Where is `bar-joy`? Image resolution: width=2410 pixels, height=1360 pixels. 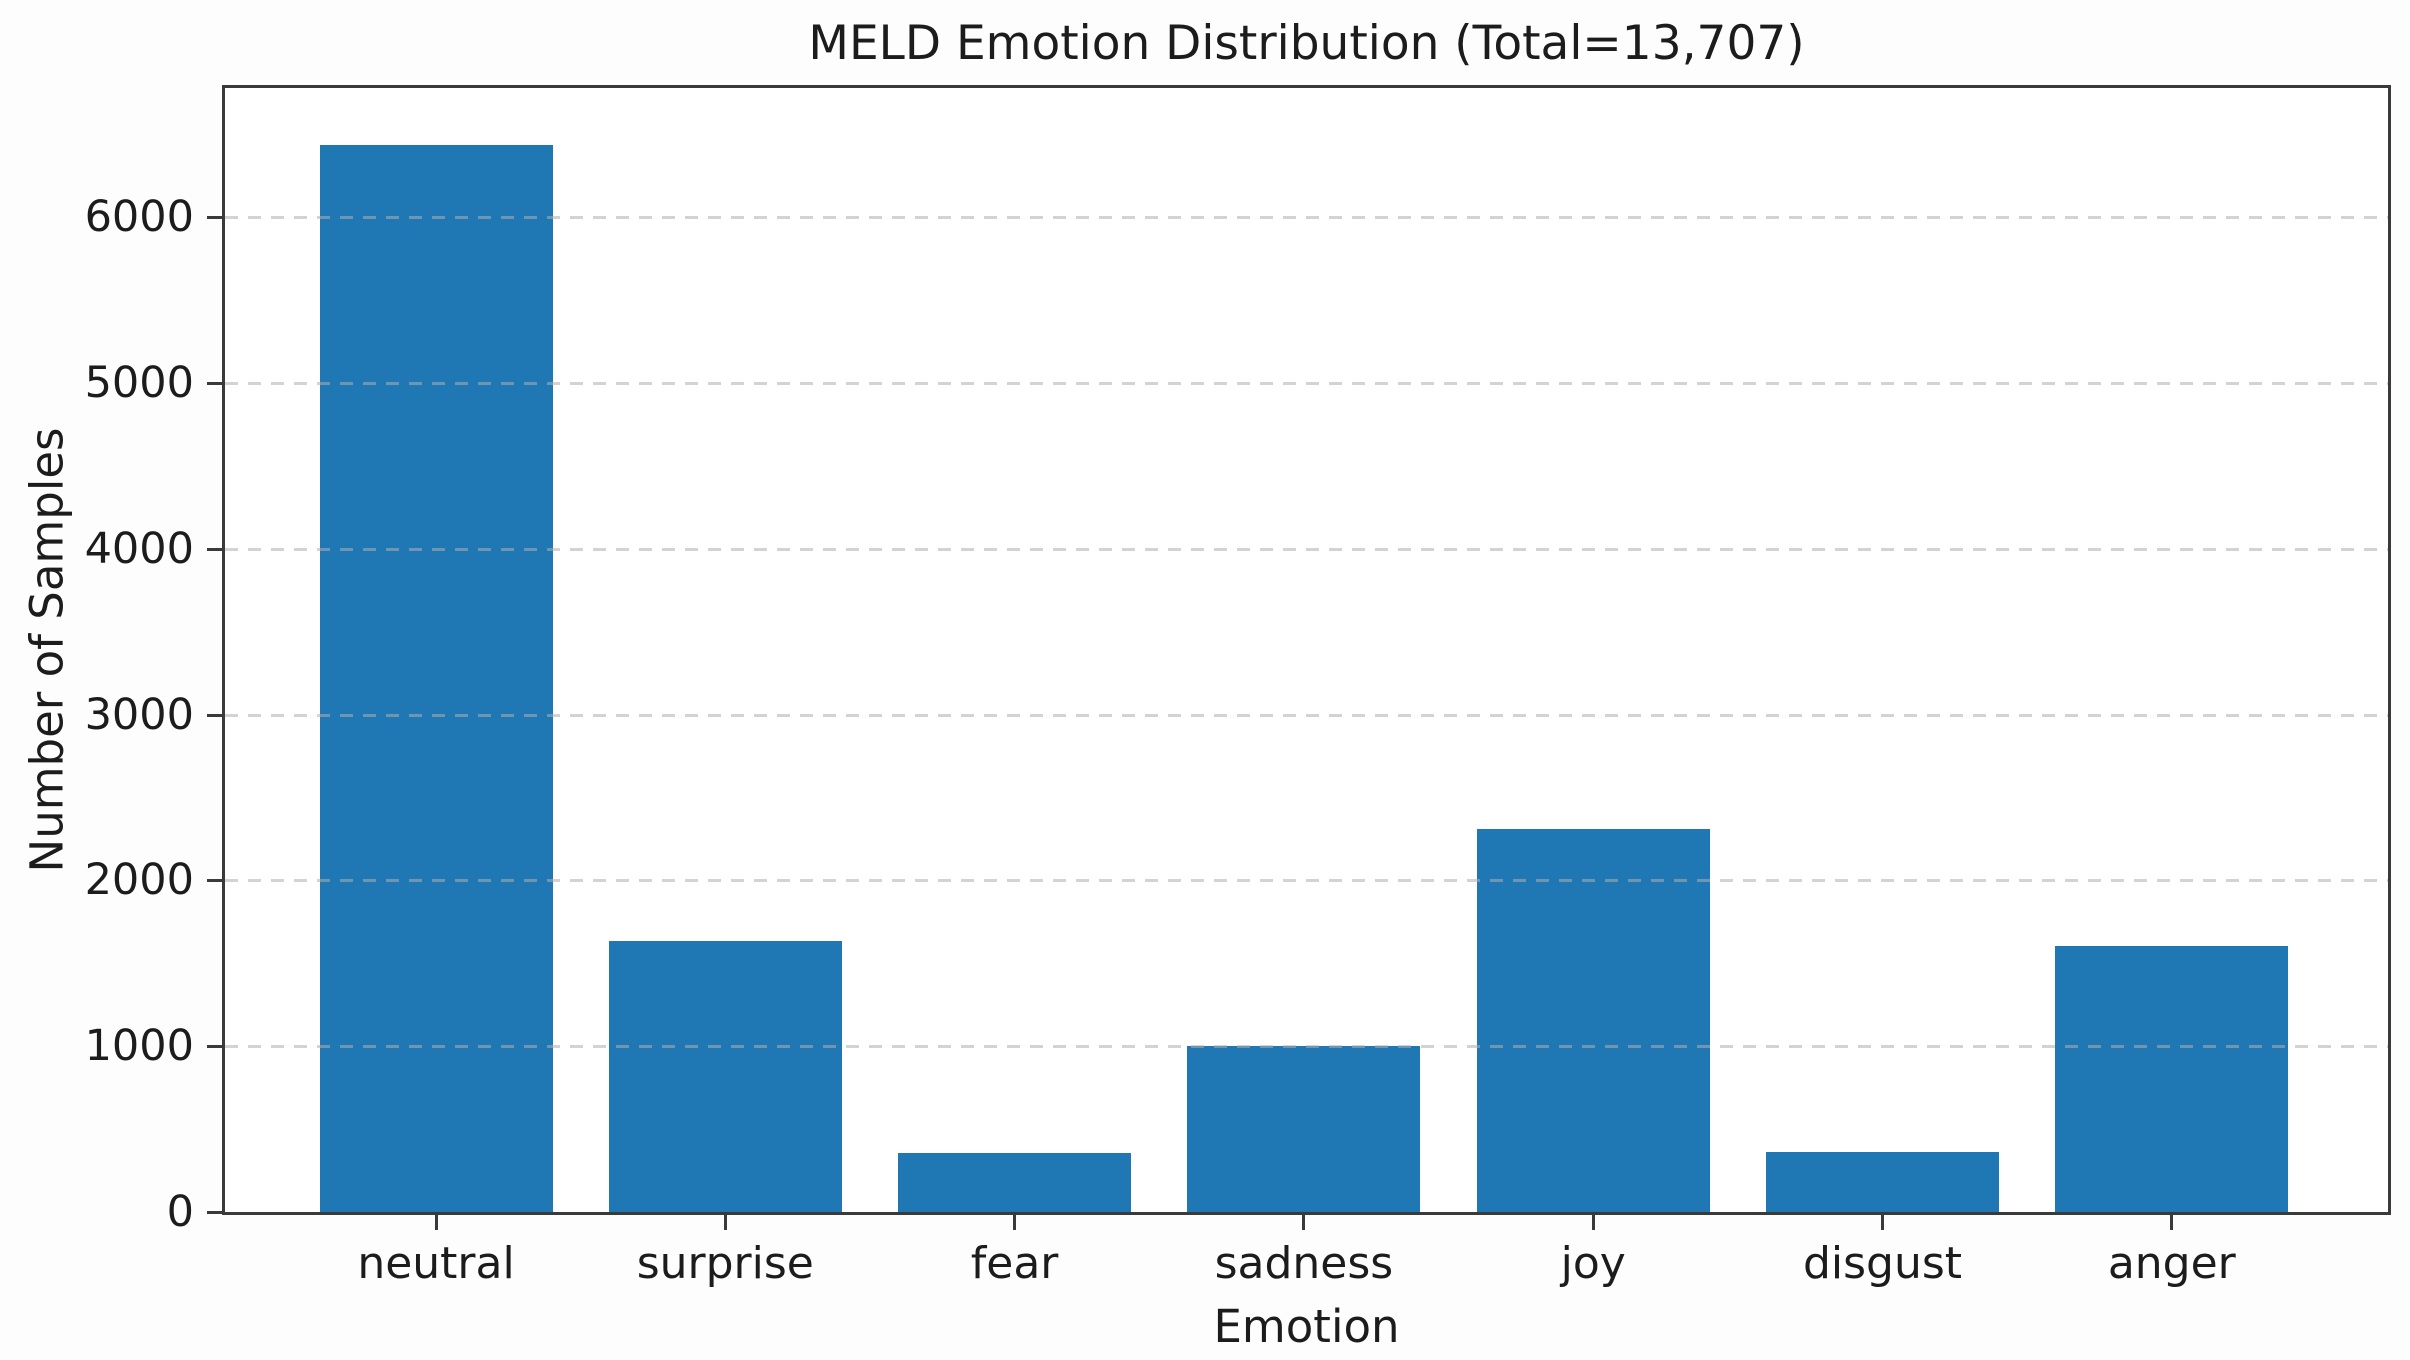
bar-joy is located at coordinates (1593, 1020).